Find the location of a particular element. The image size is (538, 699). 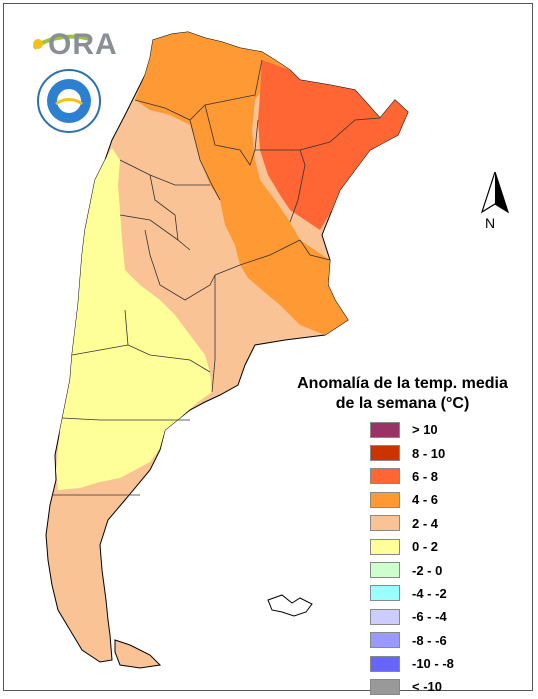

legend-label: -4 - -2 is located at coordinates (429, 593).